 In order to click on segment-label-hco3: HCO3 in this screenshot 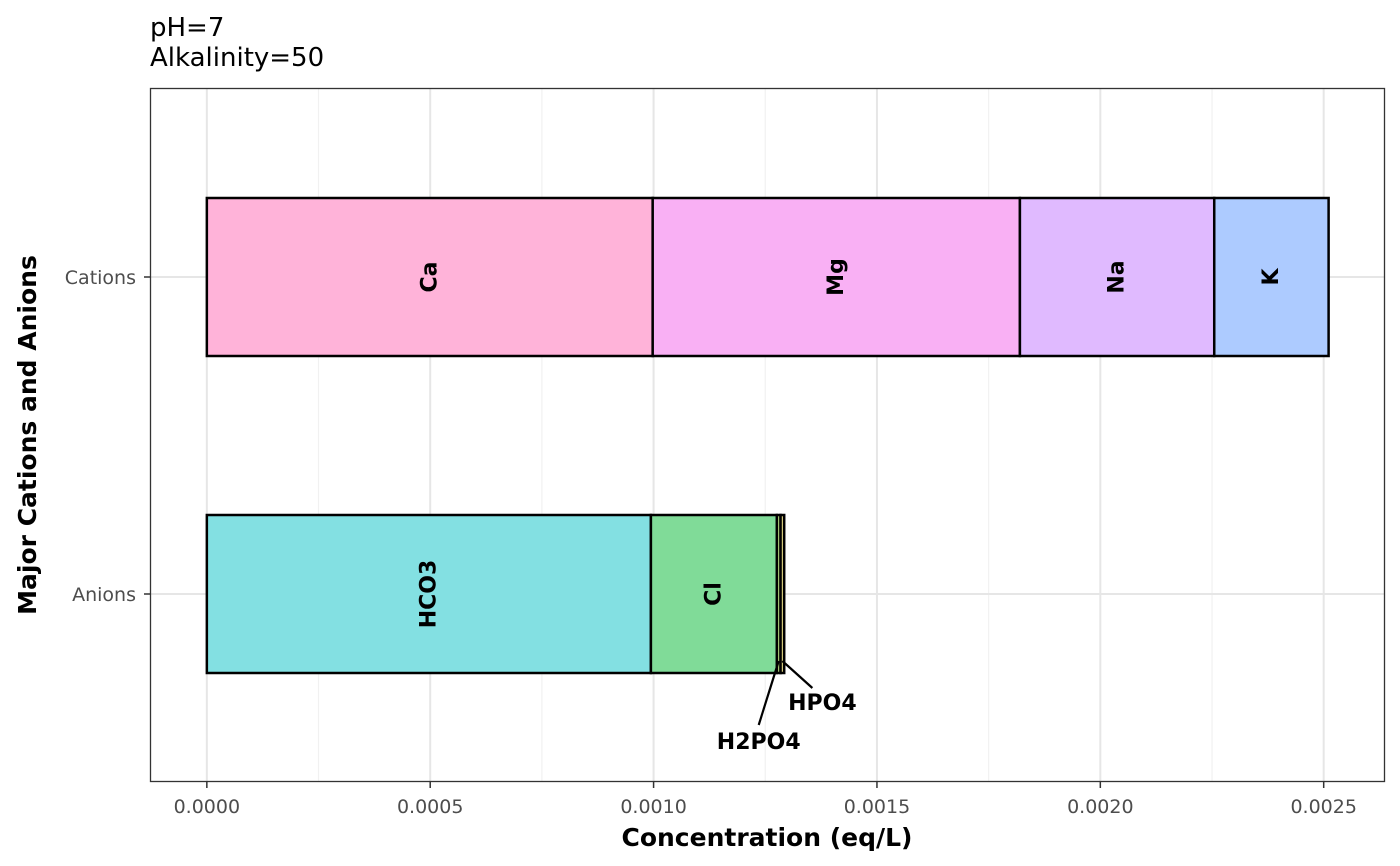, I will do `click(428, 594)`.